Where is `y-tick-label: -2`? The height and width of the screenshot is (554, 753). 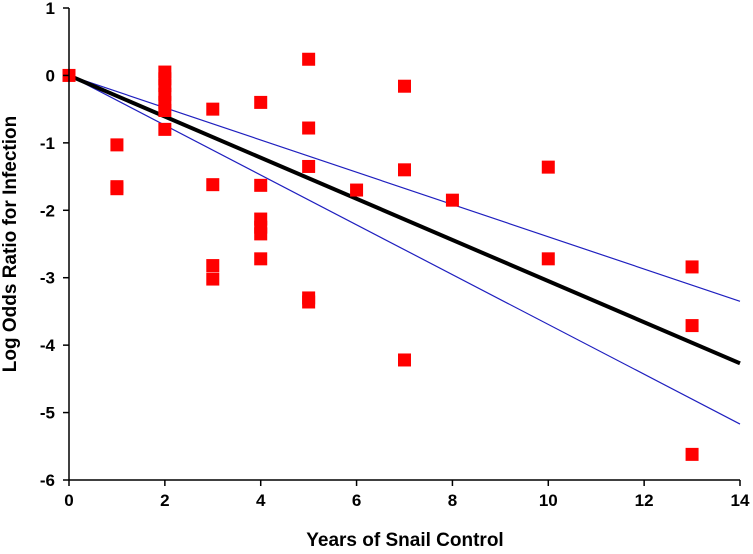 y-tick-label: -2 is located at coordinates (47, 210).